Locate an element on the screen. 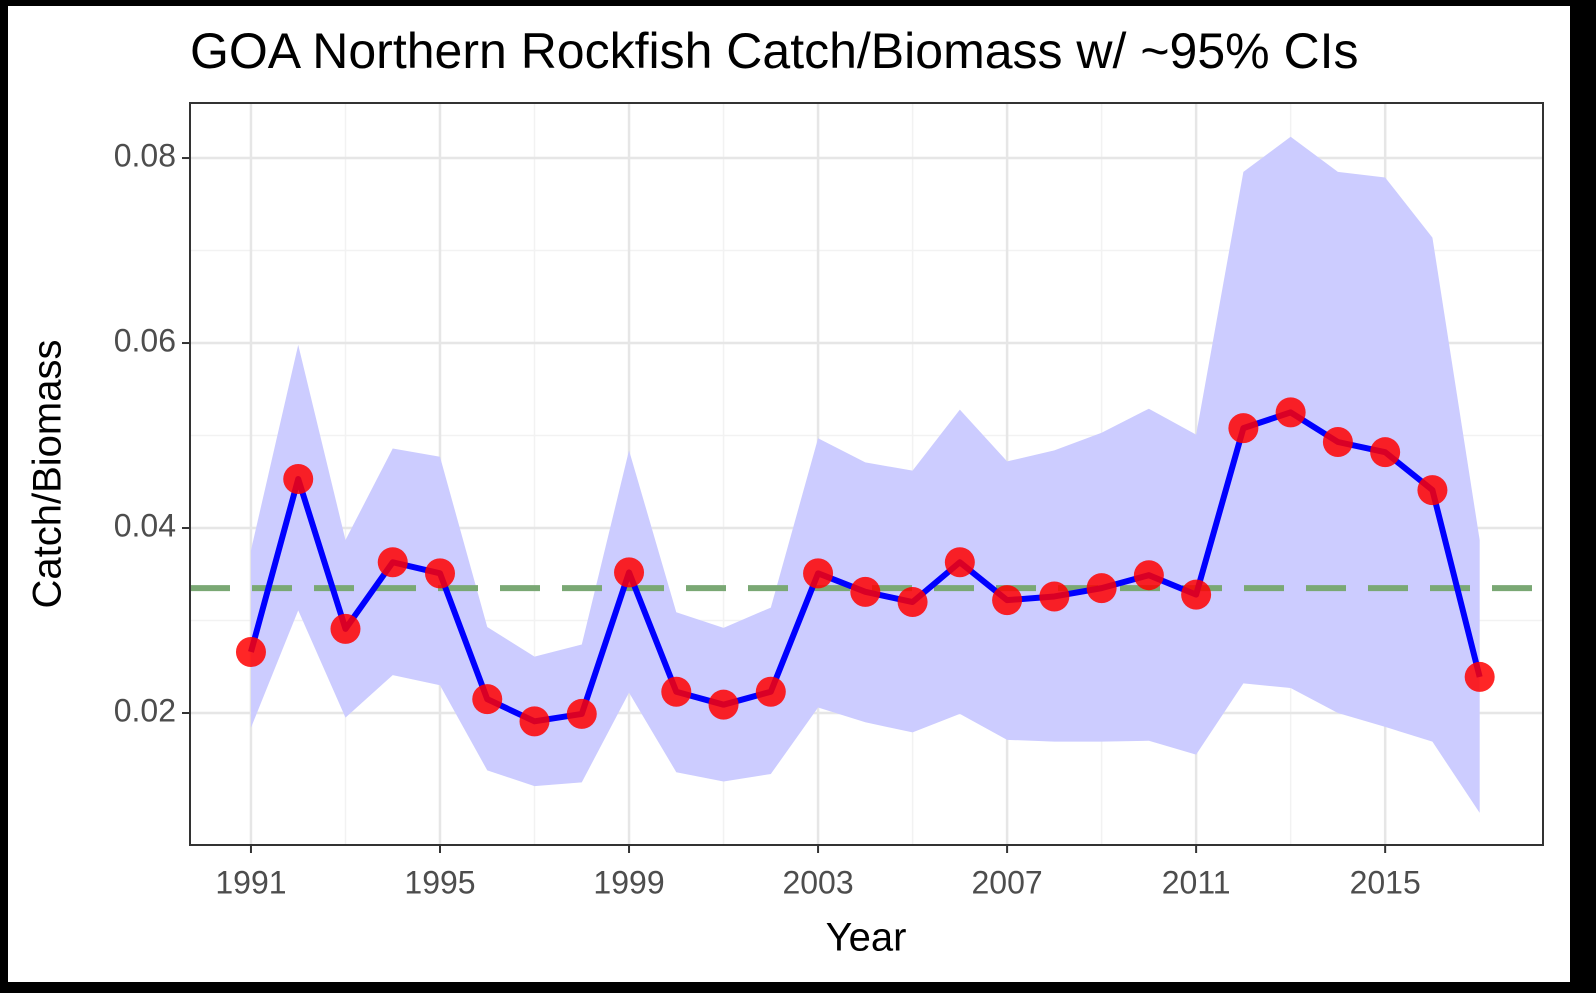 This screenshot has width=1596, height=993. y-tick-label: 0.04 is located at coordinates (145, 525).